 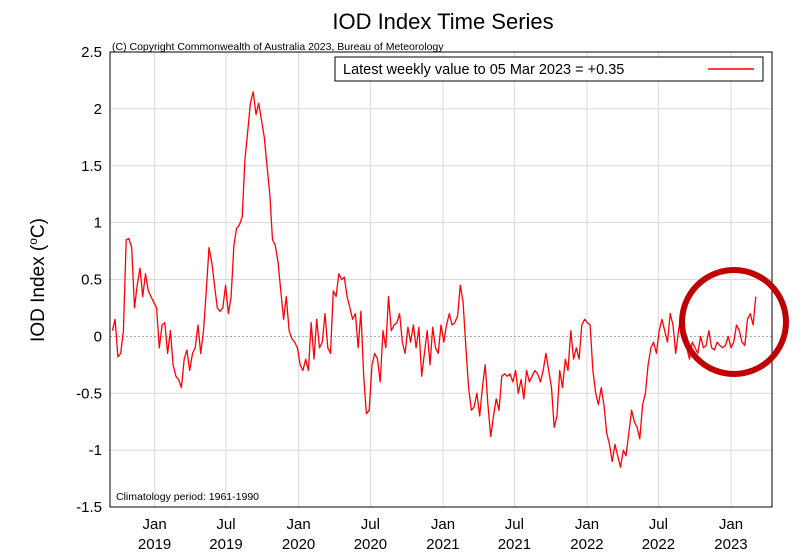 I want to click on x-tick-label-year: 2023, so click(x=730, y=544).